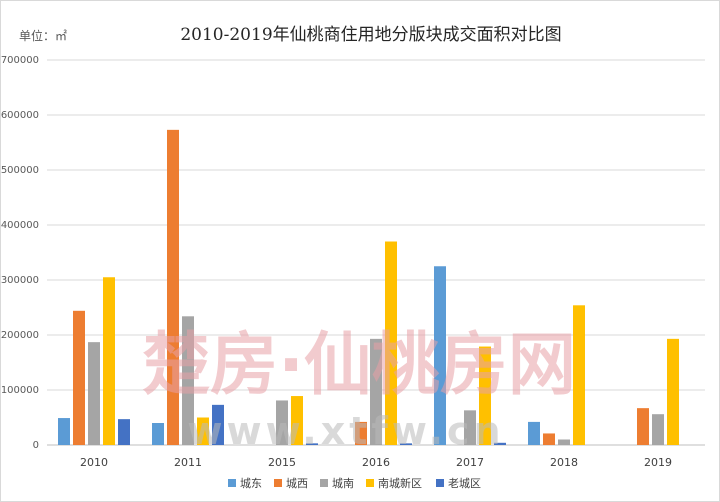 The height and width of the screenshot is (502, 720). Describe the element at coordinates (658, 462) in the screenshot. I see `x-tick-label: 2019` at that location.